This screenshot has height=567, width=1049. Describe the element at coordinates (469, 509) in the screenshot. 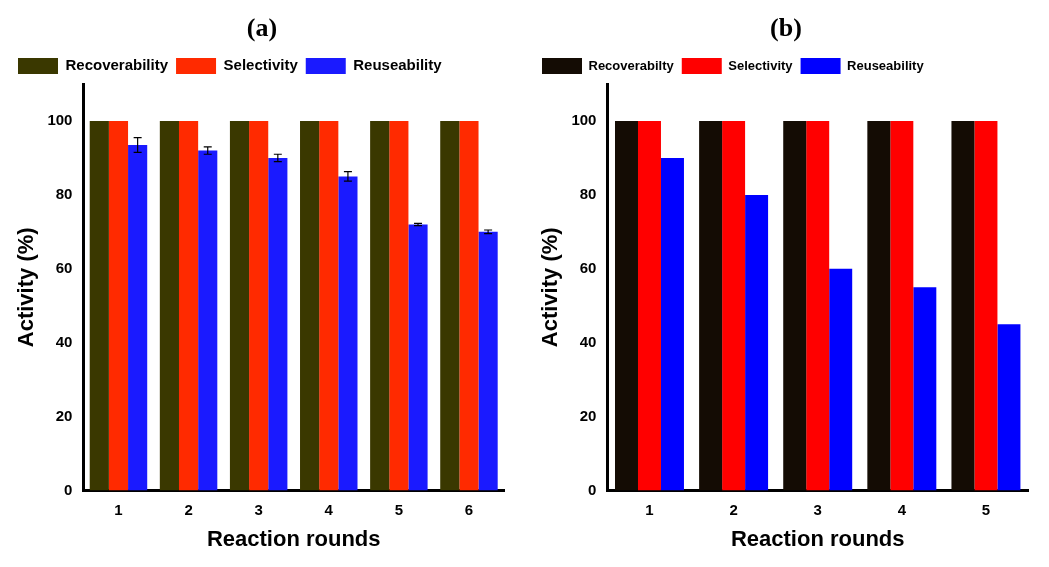

I see `x-tick-label: 6` at that location.